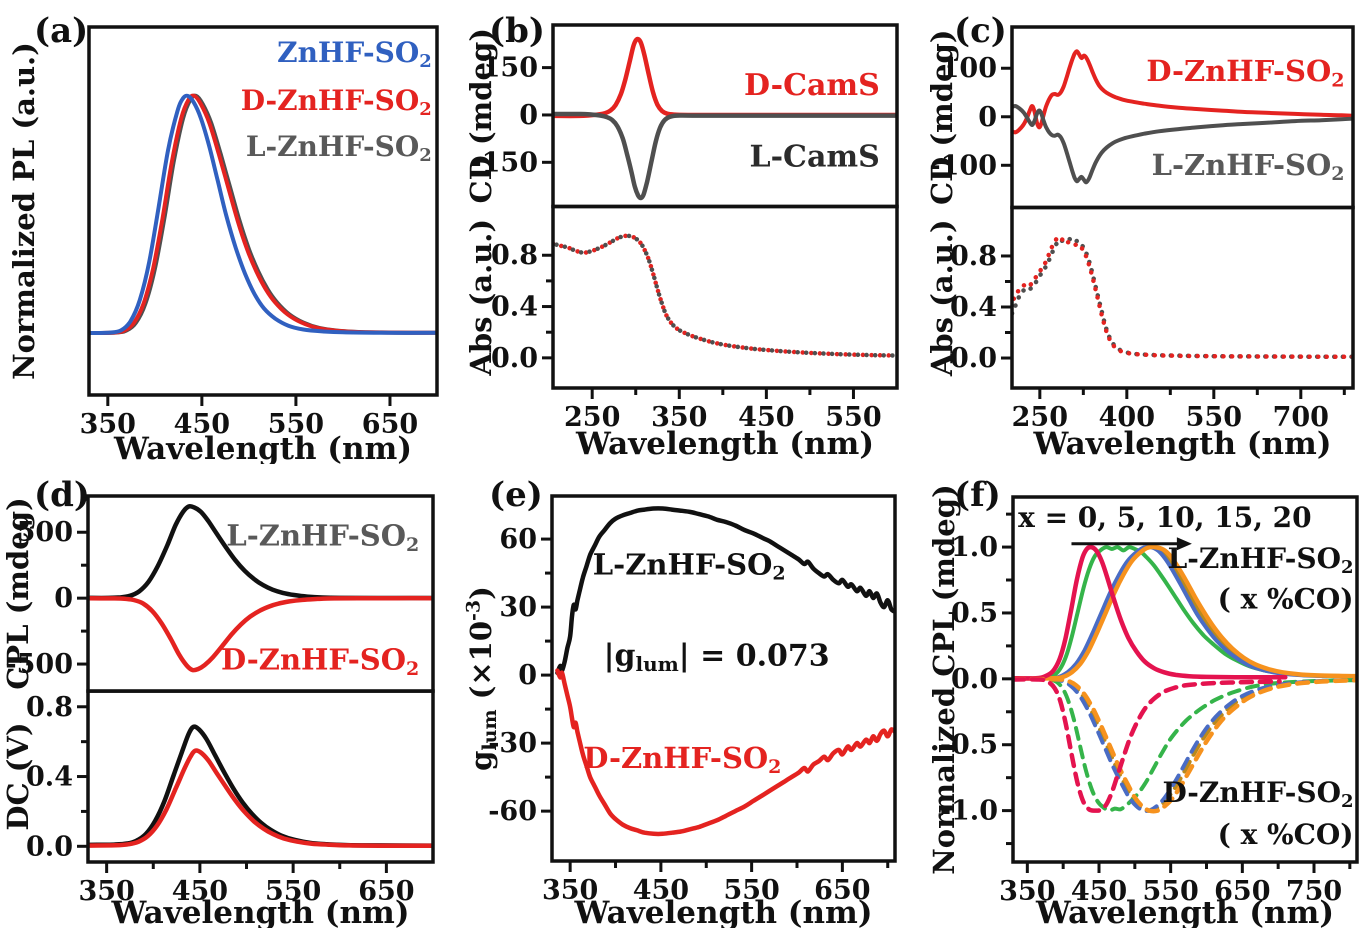  I want to click on b-cd-ytick-label--150: -150, so click(504, 162).